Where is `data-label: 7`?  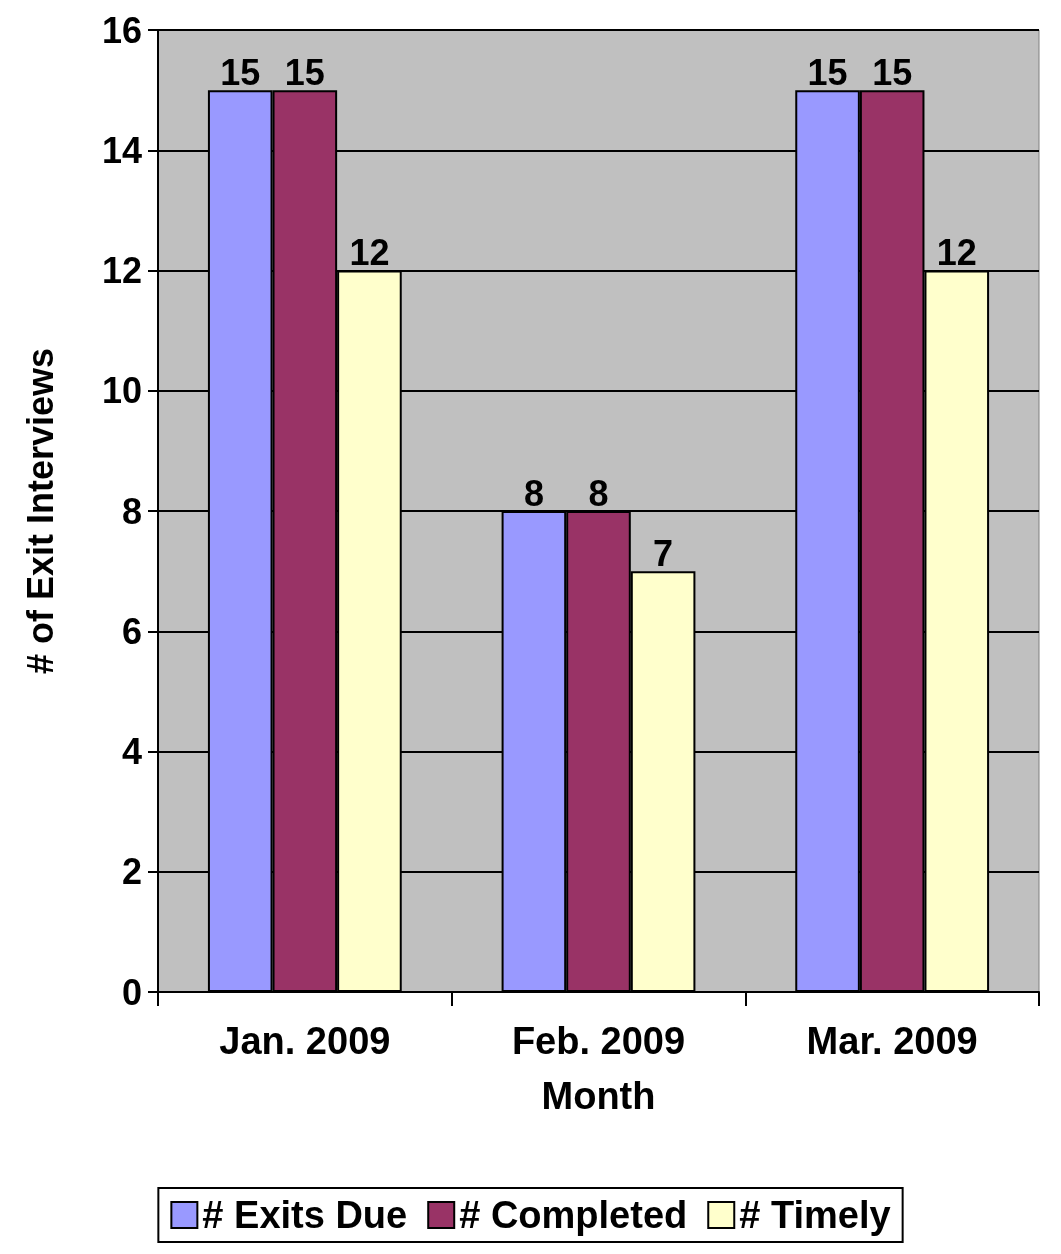
data-label: 7 is located at coordinates (663, 553).